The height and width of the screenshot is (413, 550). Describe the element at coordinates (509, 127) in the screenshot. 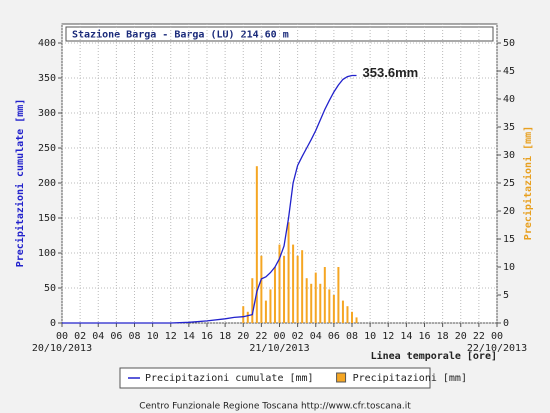

I see `y2-tick-label: 35` at that location.